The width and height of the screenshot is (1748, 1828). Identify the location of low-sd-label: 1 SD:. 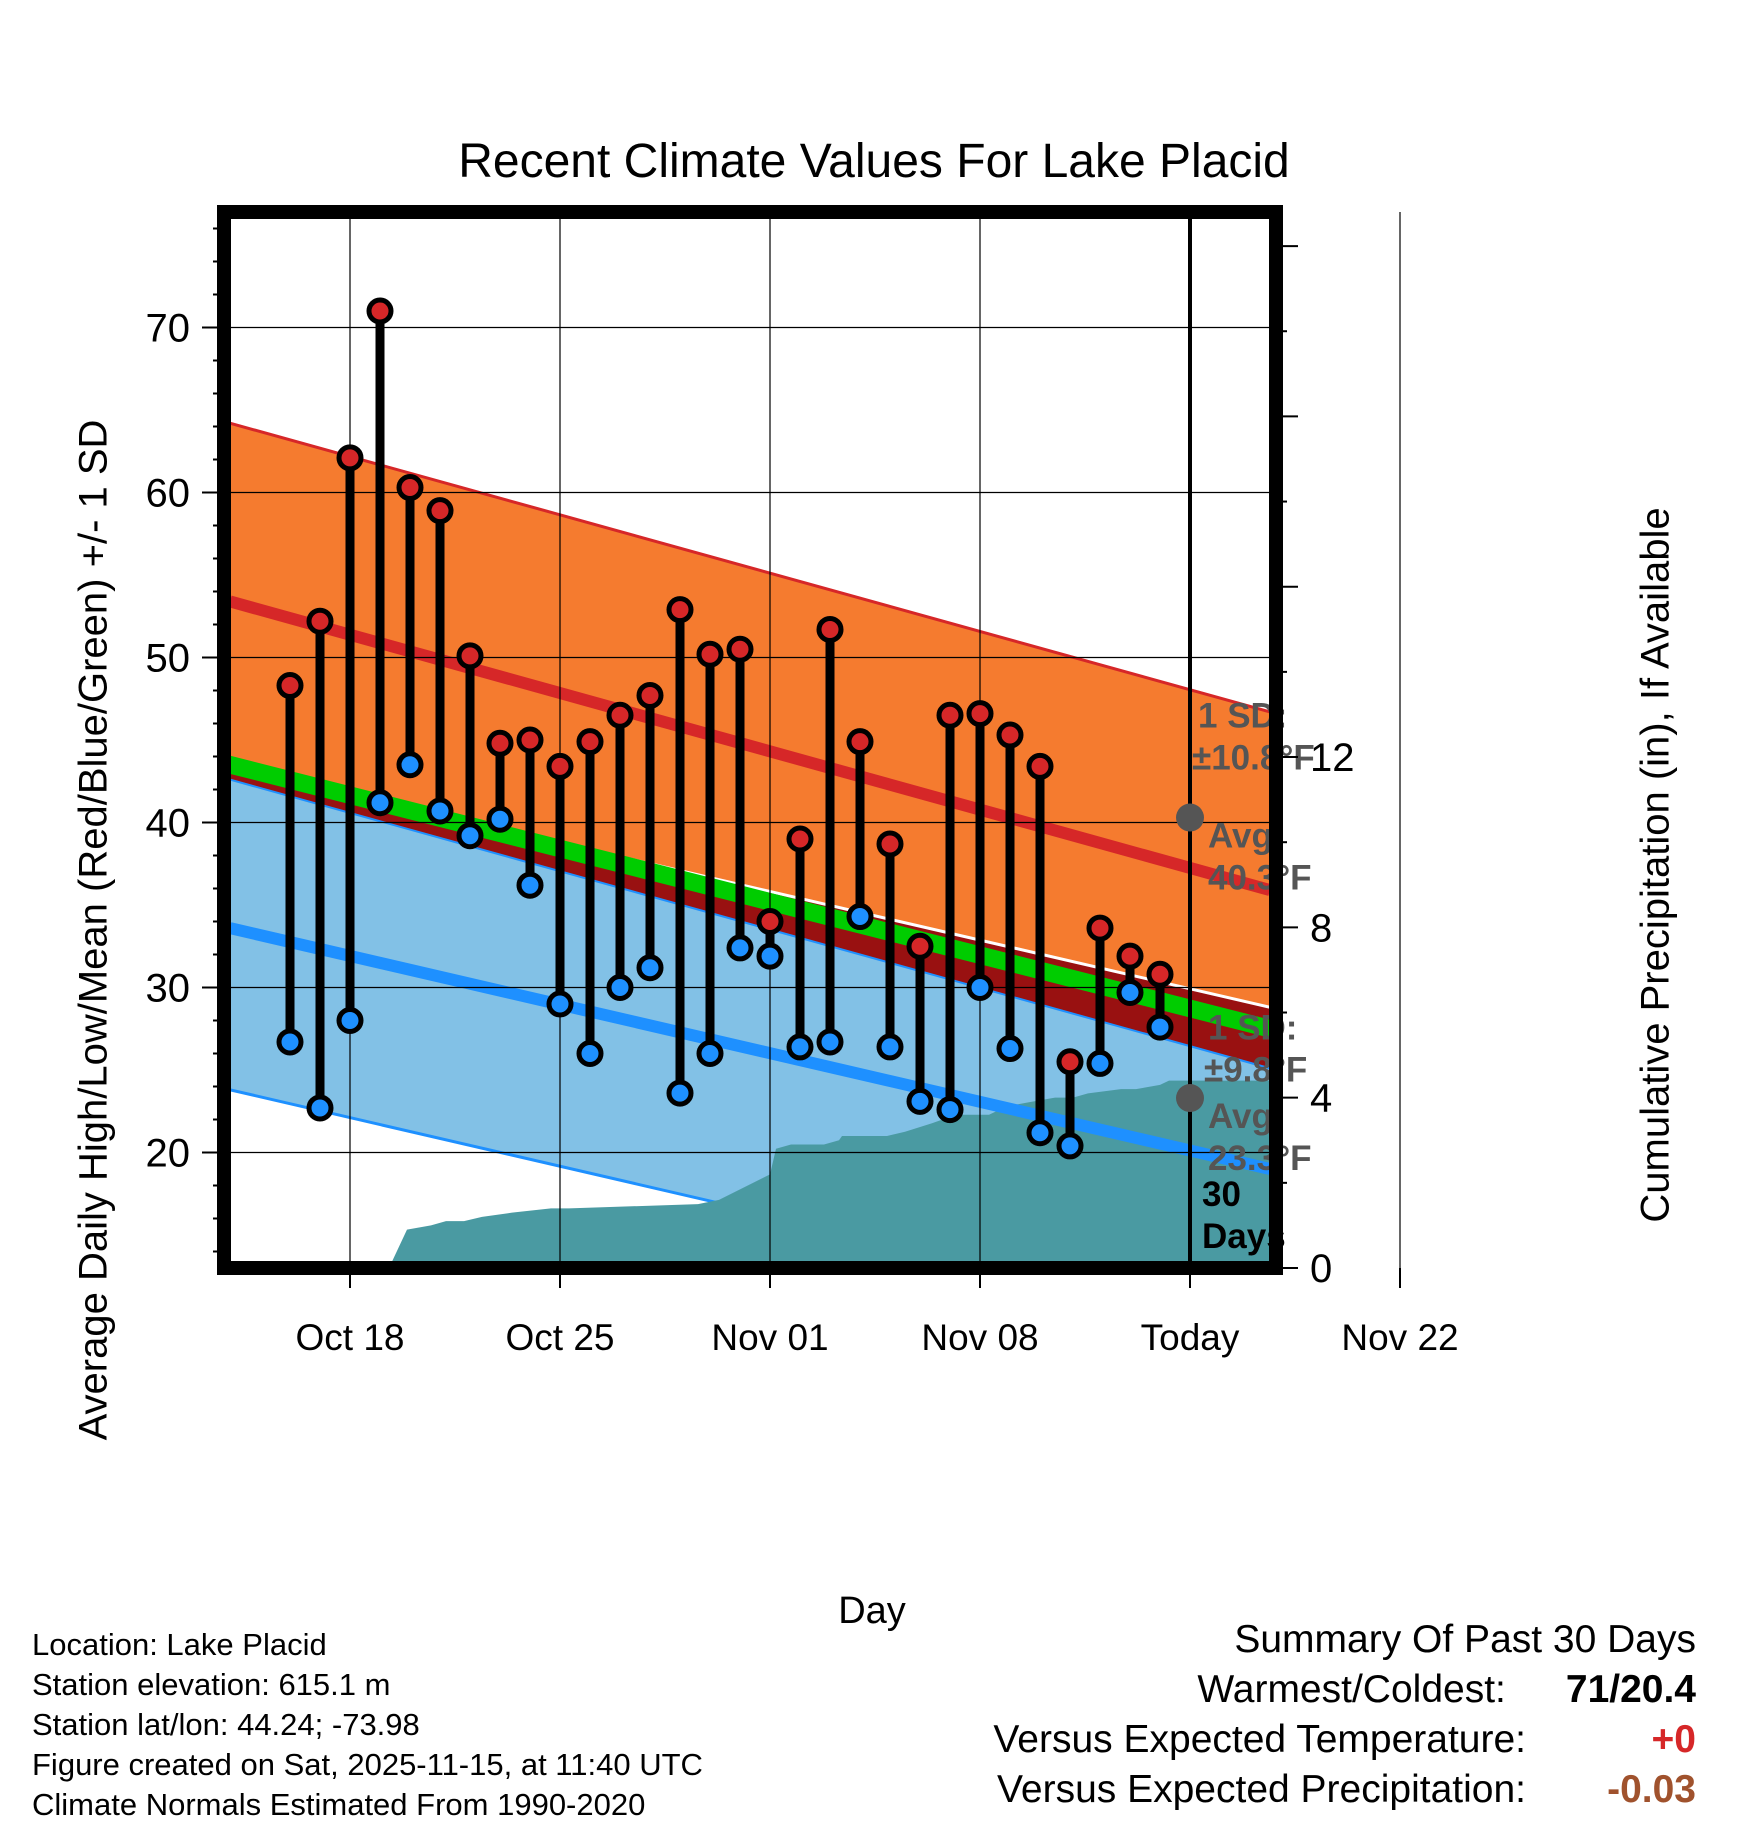
(1252, 1028).